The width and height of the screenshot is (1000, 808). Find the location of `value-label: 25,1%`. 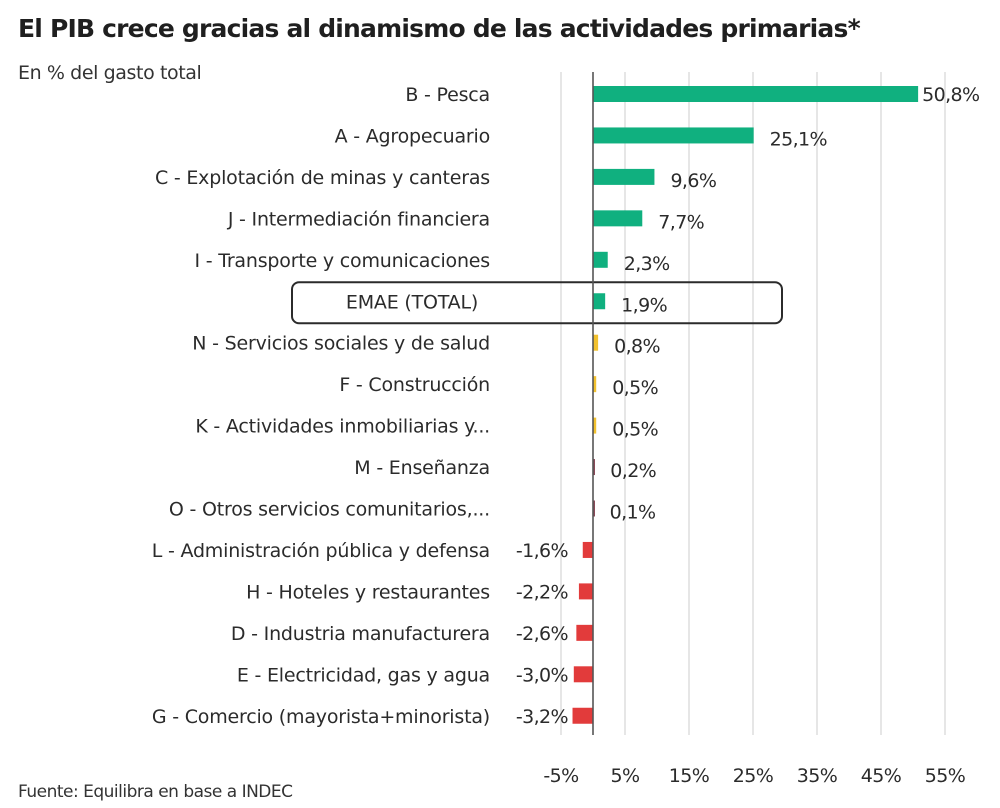

value-label: 25,1% is located at coordinates (798, 139).